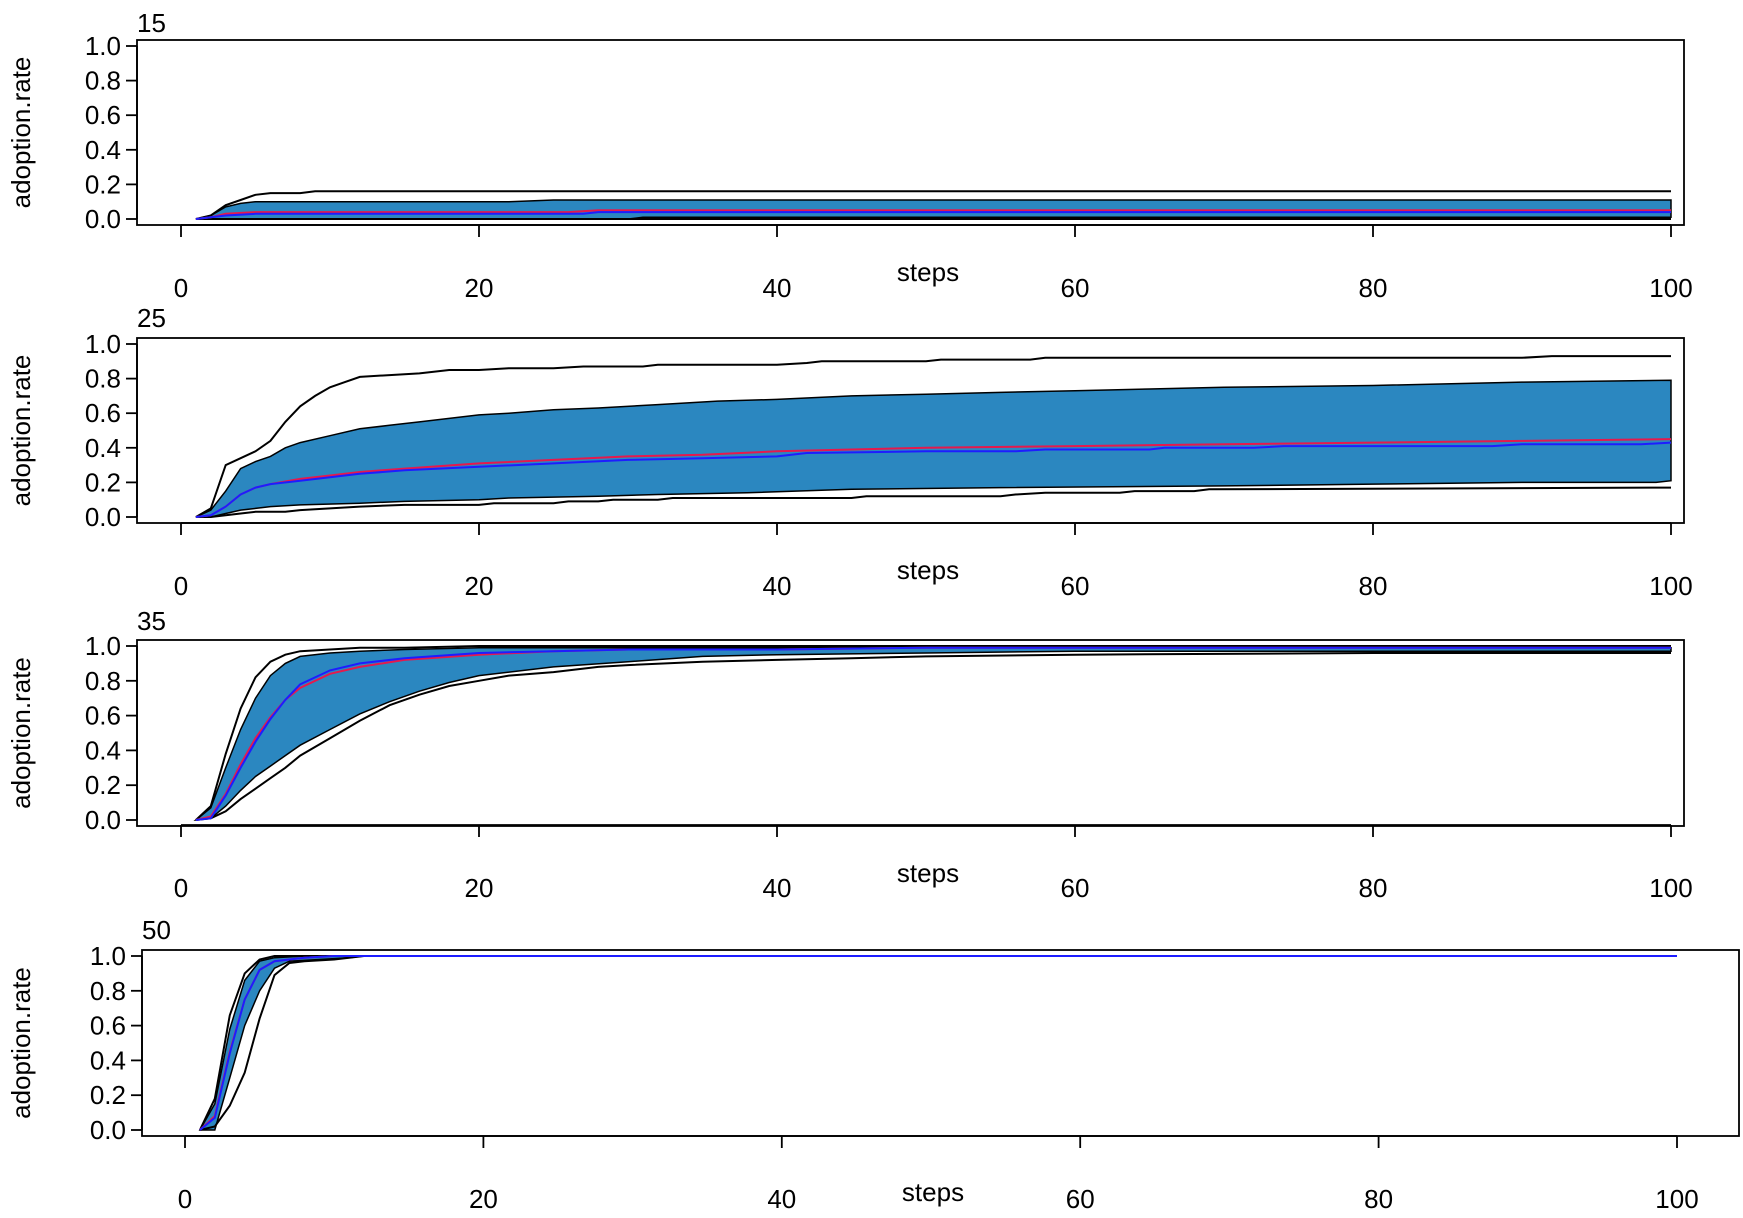 This screenshot has height=1218, width=1743. Describe the element at coordinates (151, 318) in the screenshot. I see `panel-title: 25` at that location.